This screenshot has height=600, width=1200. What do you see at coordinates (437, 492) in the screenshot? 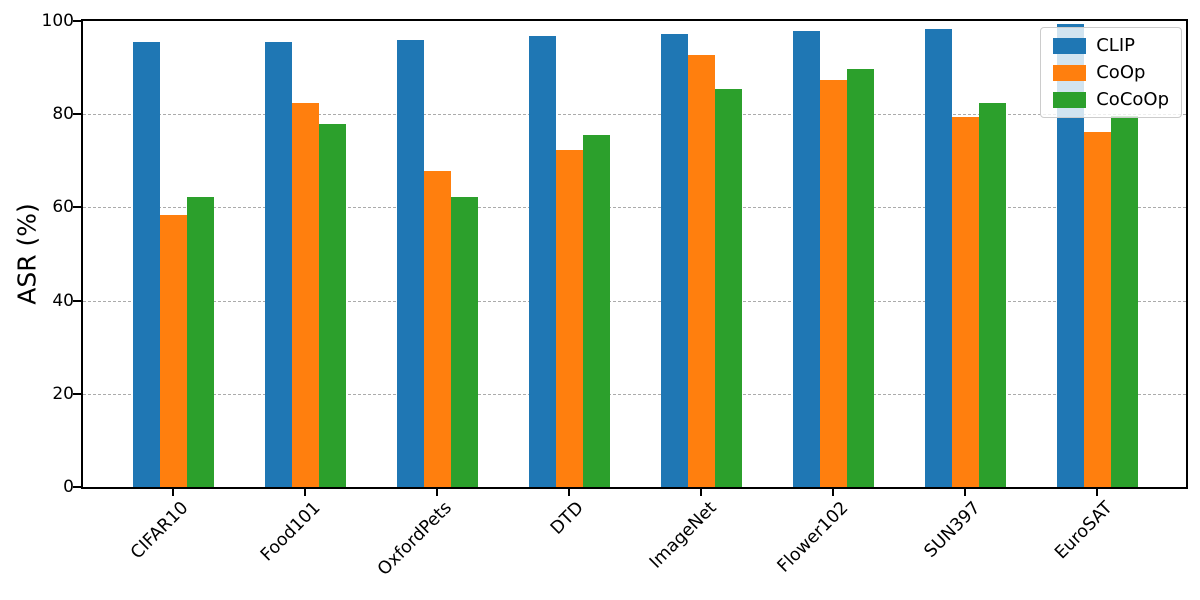
I see `x-tick-mark-OxfordPets` at bounding box center [437, 492].